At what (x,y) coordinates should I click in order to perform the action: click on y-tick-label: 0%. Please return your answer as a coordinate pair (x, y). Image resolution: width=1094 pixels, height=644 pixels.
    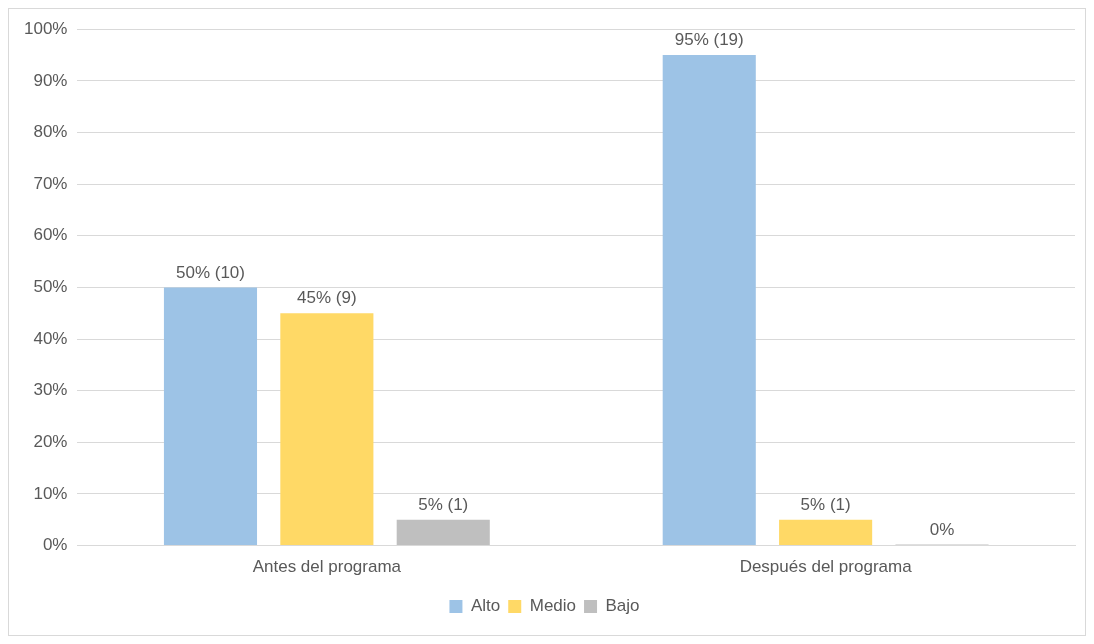
    Looking at the image, I should click on (55, 545).